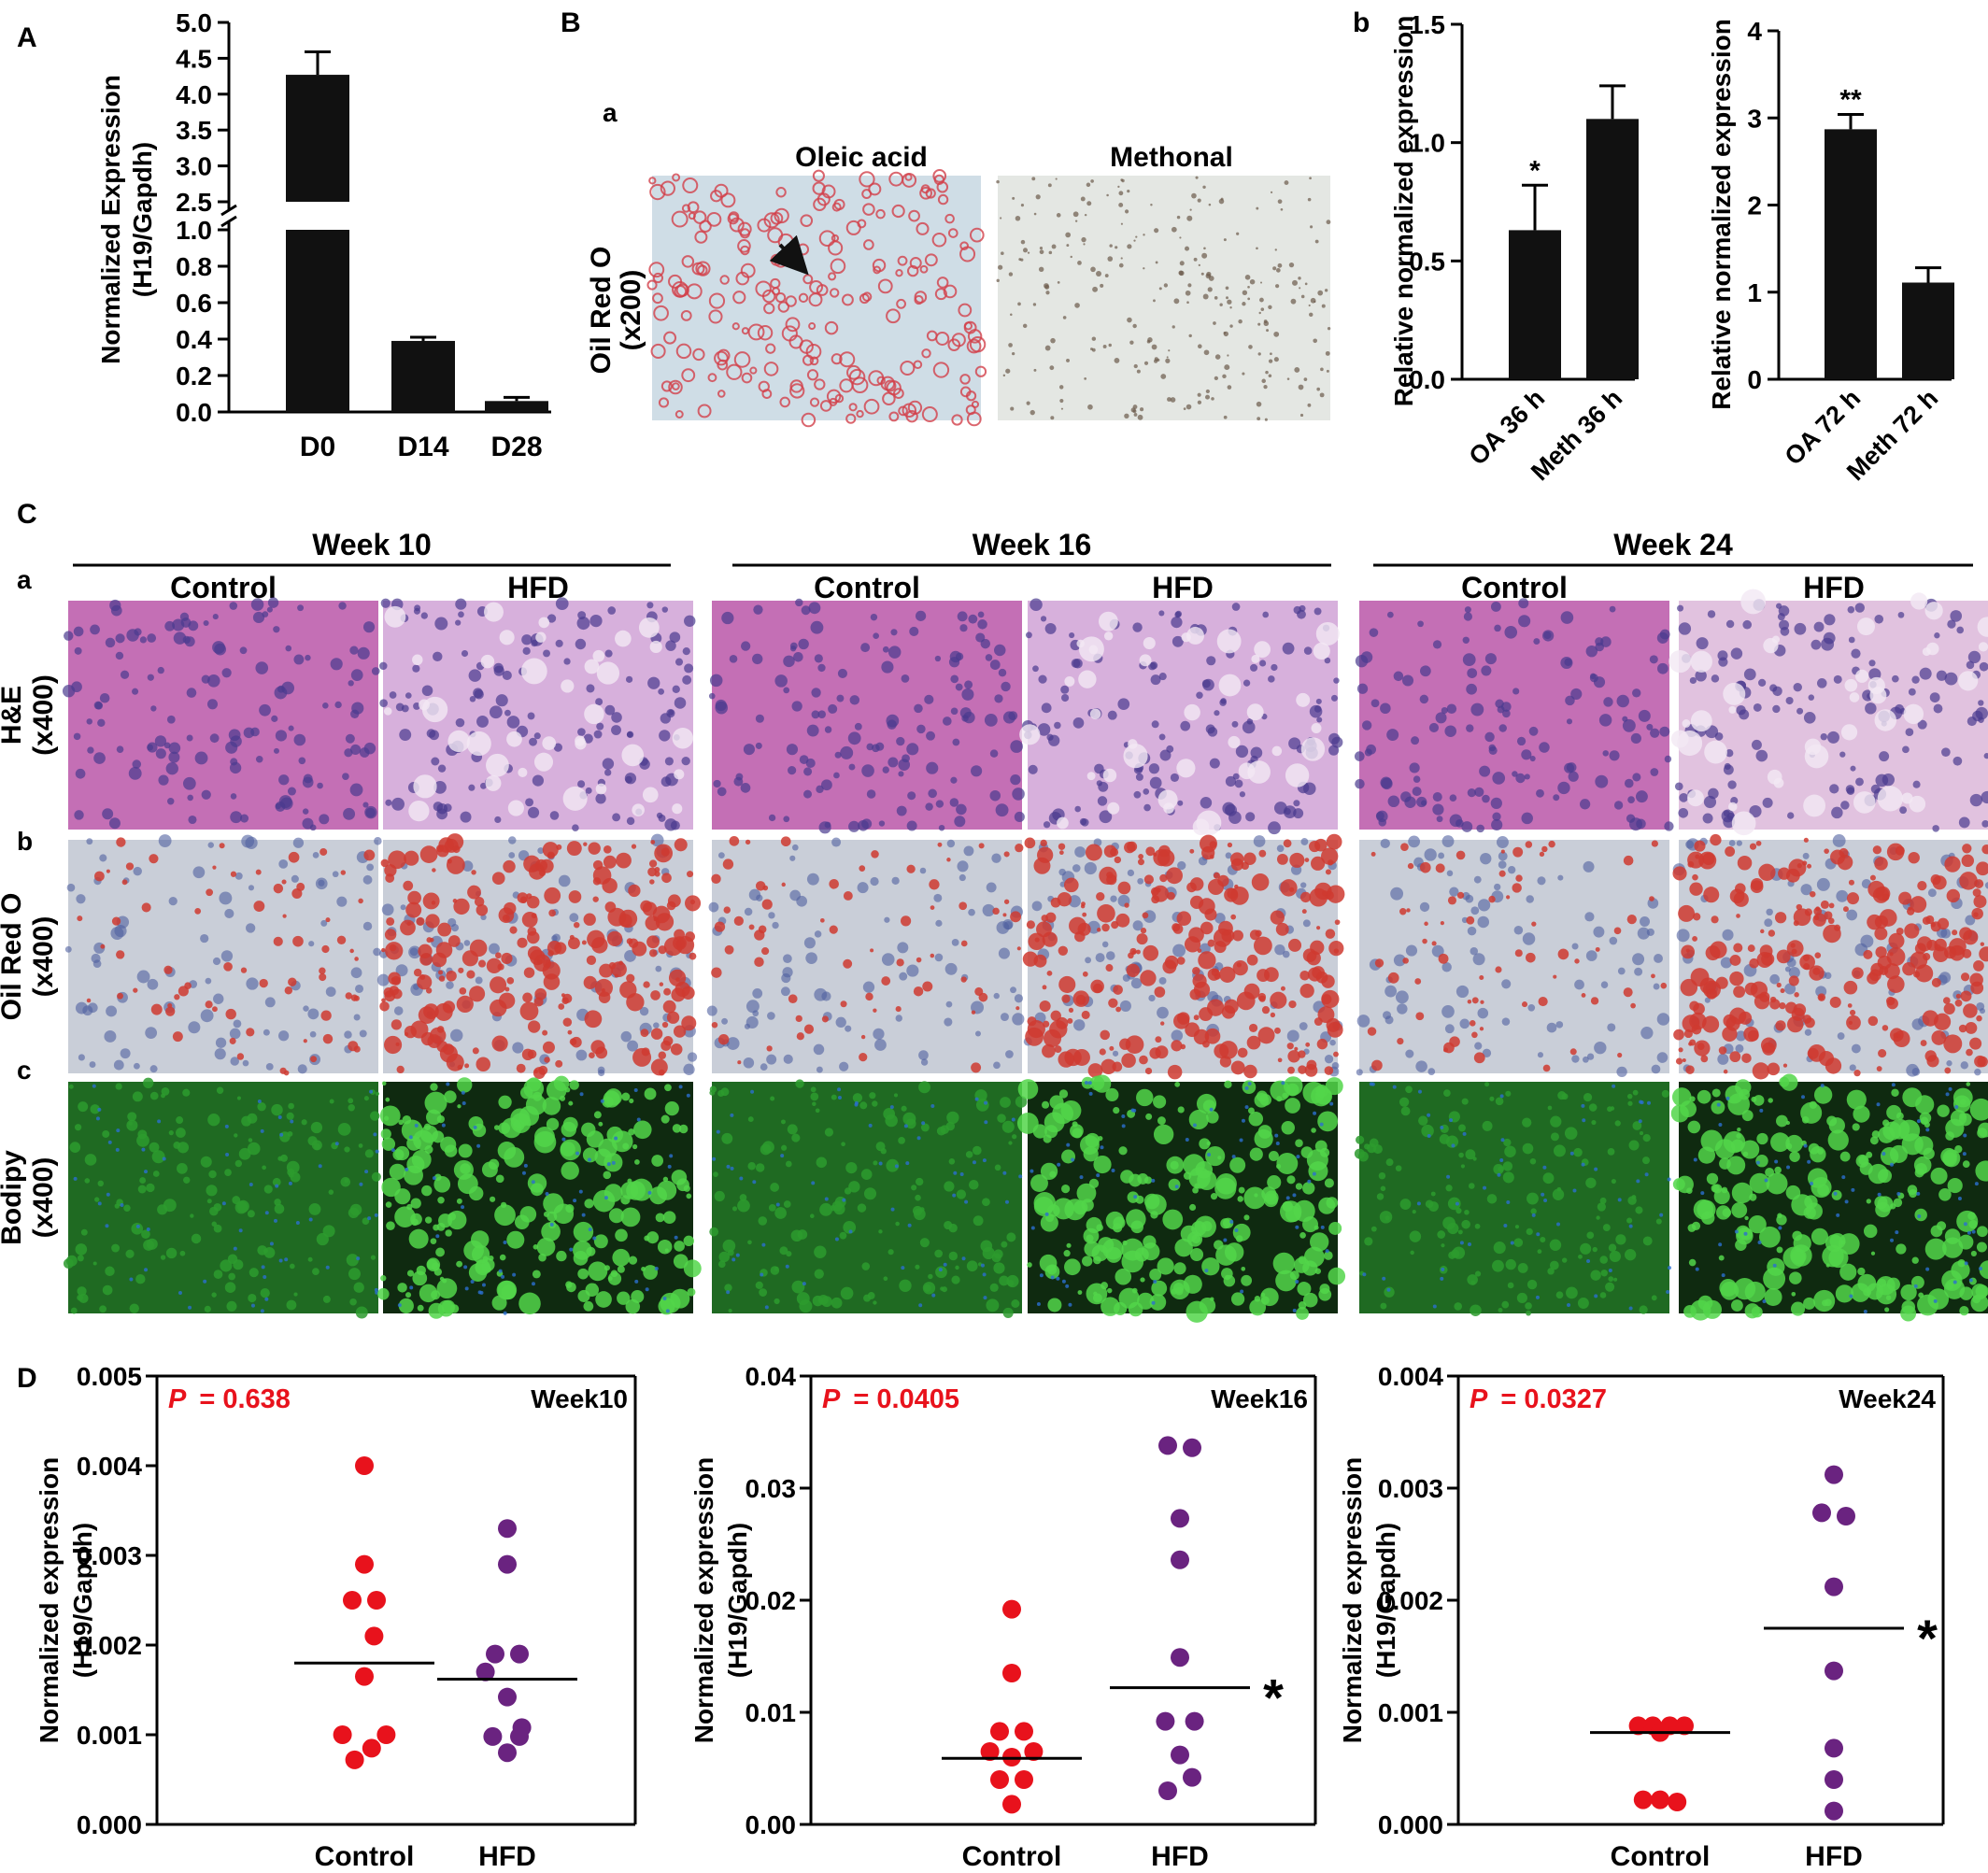 Image resolution: width=1988 pixels, height=1873 pixels. Describe the element at coordinates (364, 1564) in the screenshot. I see `data-point-control` at that location.